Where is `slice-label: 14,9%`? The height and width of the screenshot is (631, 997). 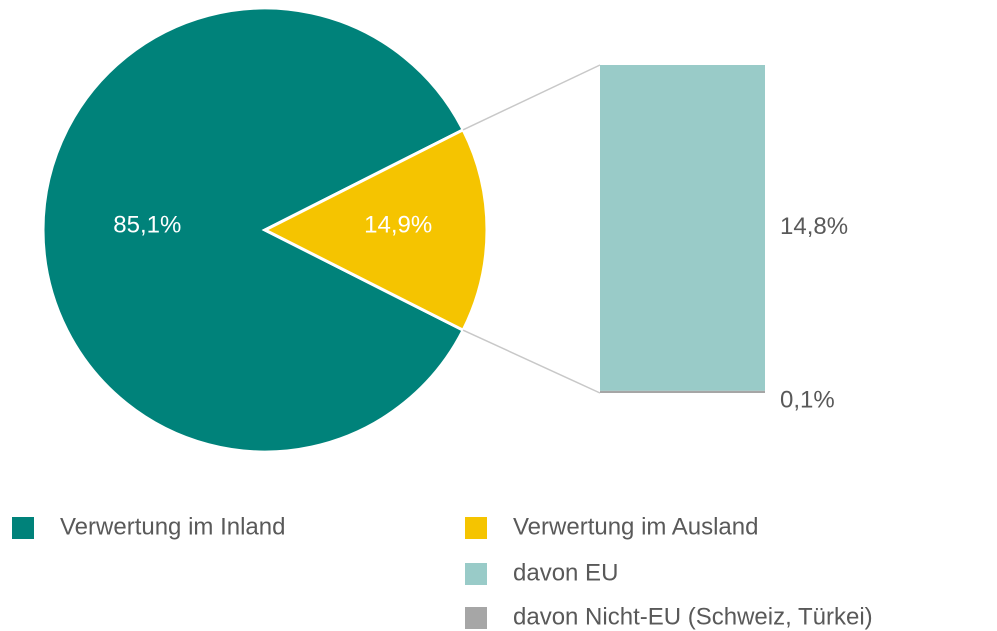 slice-label: 14,9% is located at coordinates (398, 224).